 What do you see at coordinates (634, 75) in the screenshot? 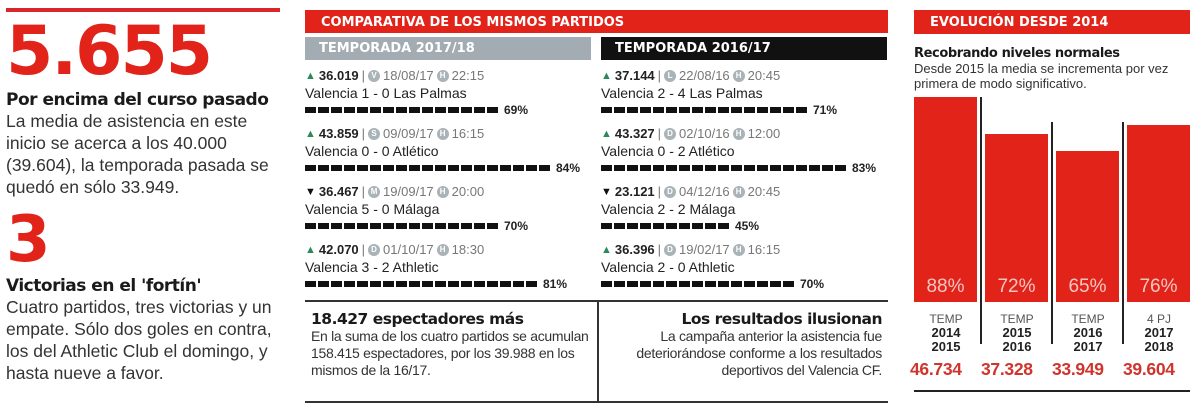
I see `attendance: 37.144` at bounding box center [634, 75].